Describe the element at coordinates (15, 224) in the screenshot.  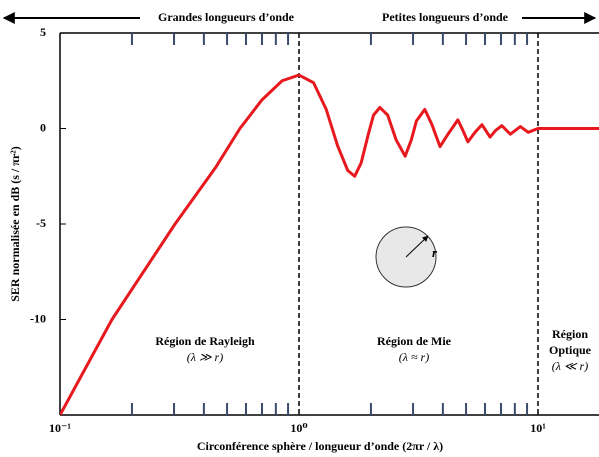
I see `y-axis-label: SER normalisée en dB (s / πr²)` at that location.